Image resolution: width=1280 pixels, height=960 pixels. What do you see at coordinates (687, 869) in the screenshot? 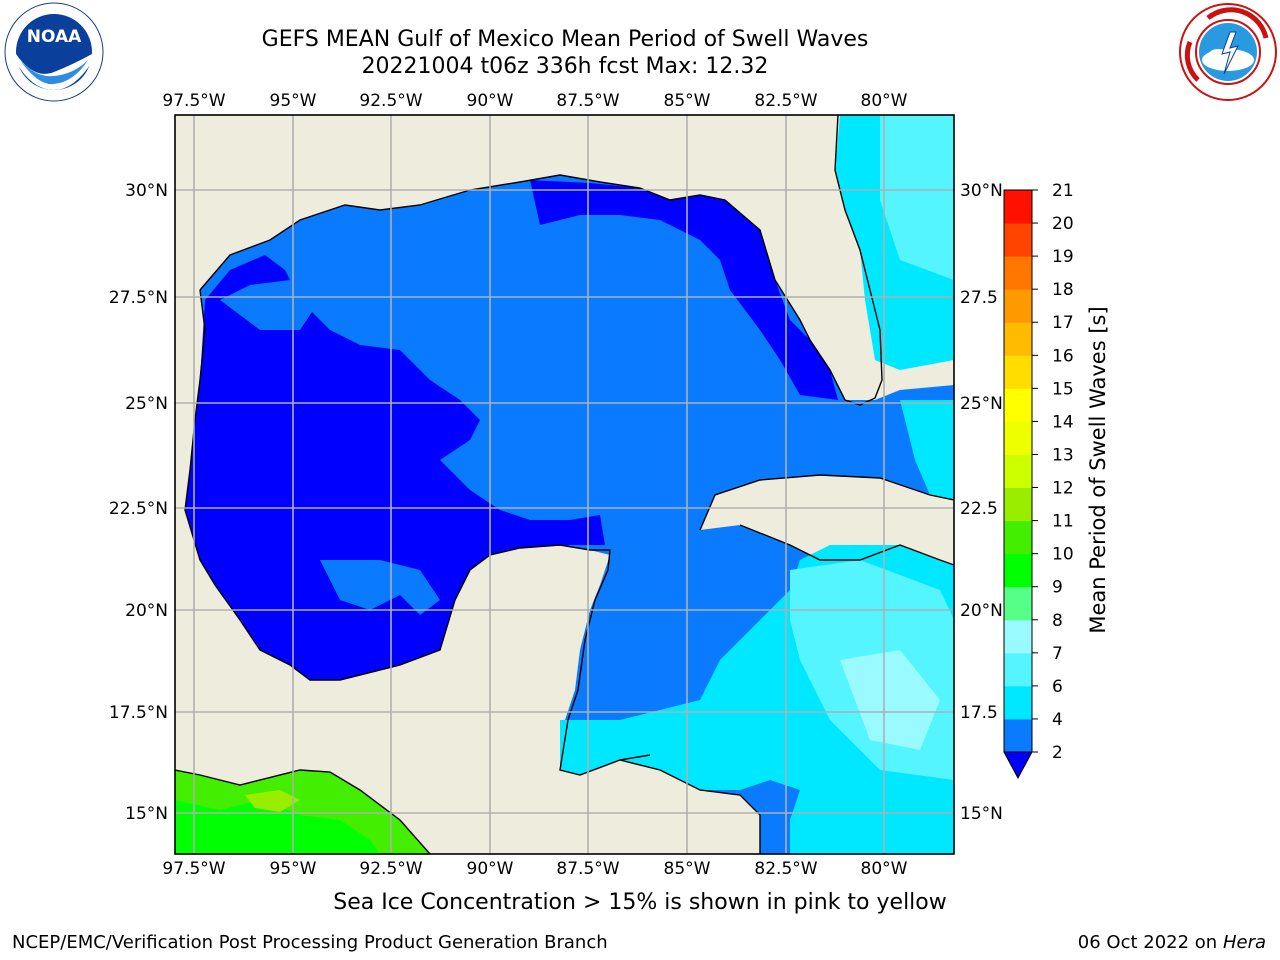
I see `lon-tick-bottom: 85°W` at bounding box center [687, 869].